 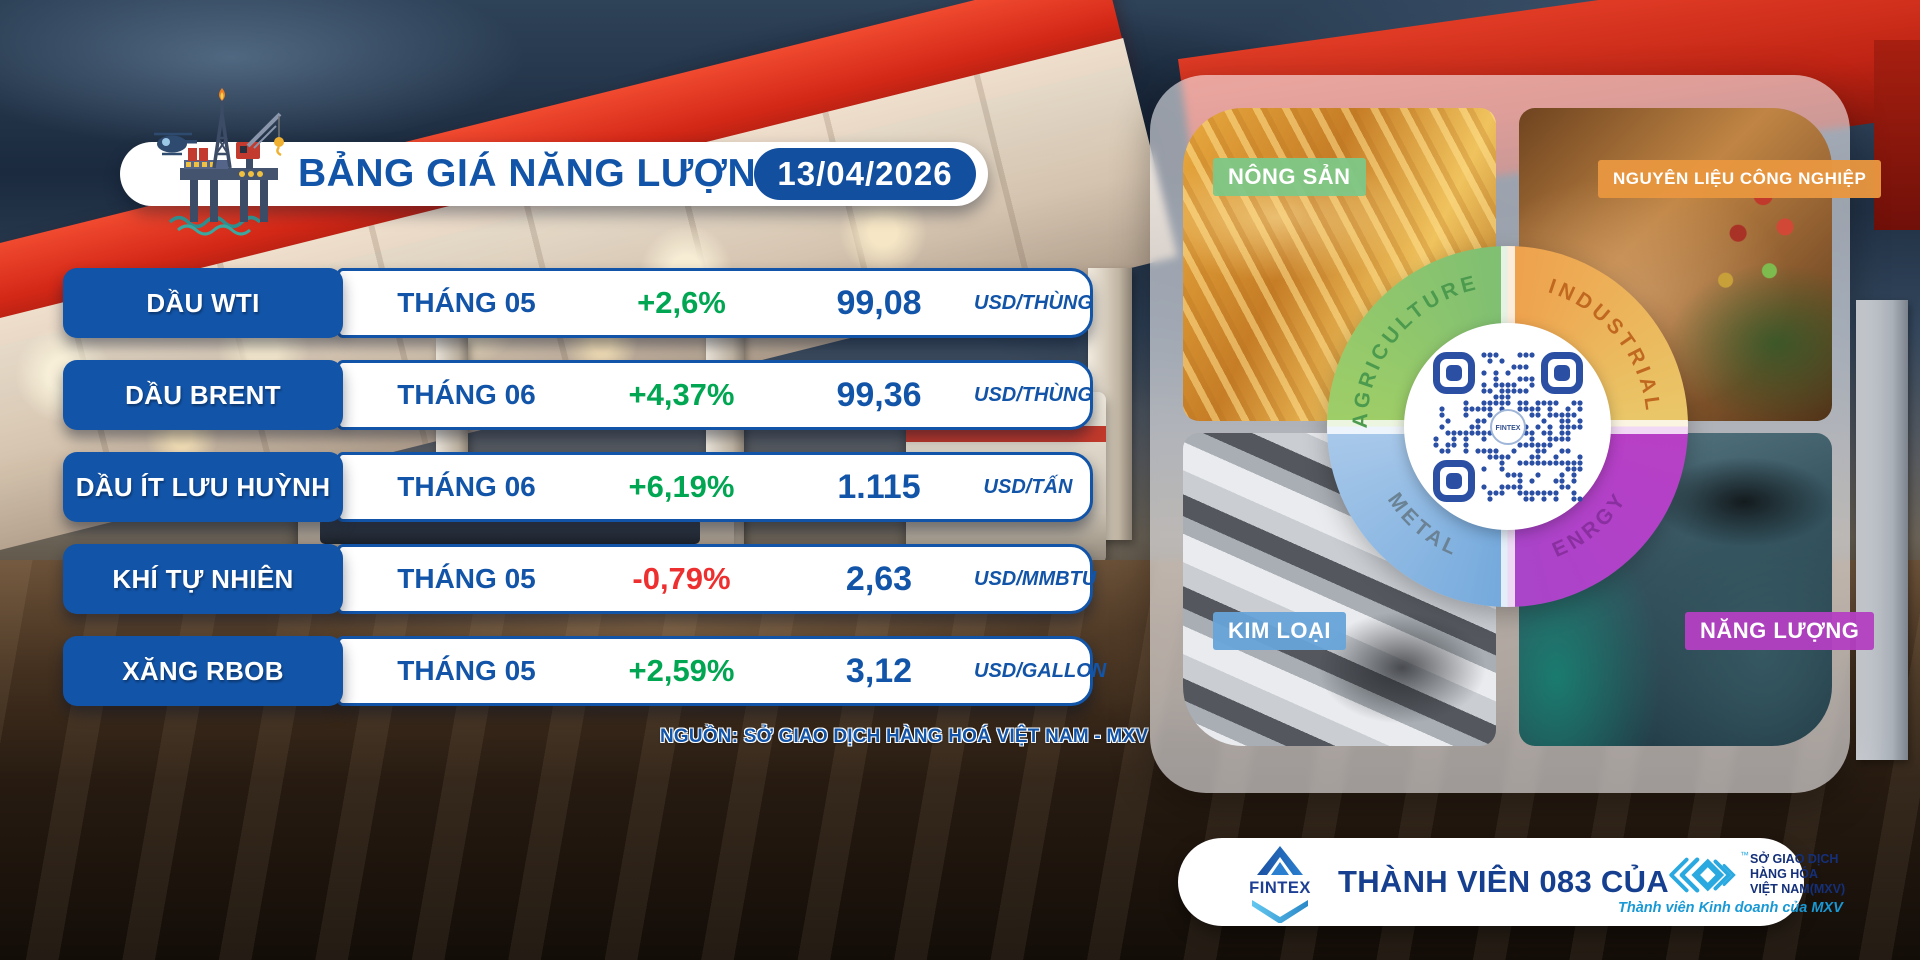 I want to click on price-unit: USD/TẤN, so click(x=1028, y=486).